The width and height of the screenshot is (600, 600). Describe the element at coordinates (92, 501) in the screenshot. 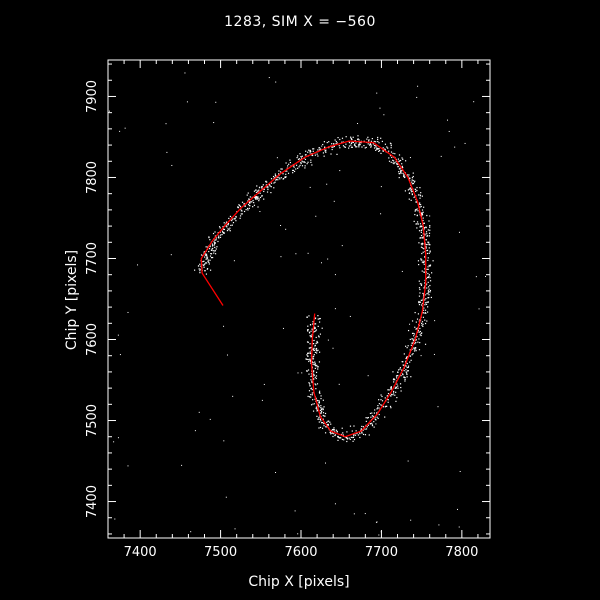

I see `y-tick-label: 7400` at that location.